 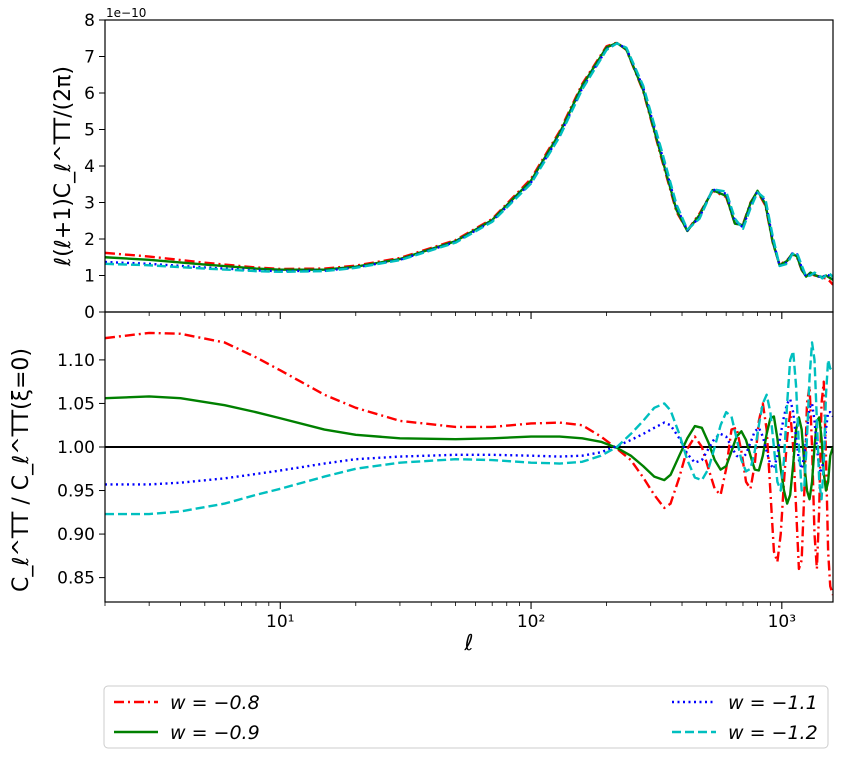 What do you see at coordinates (89, 21) in the screenshot?
I see `top-y-tick-label: 8` at bounding box center [89, 21].